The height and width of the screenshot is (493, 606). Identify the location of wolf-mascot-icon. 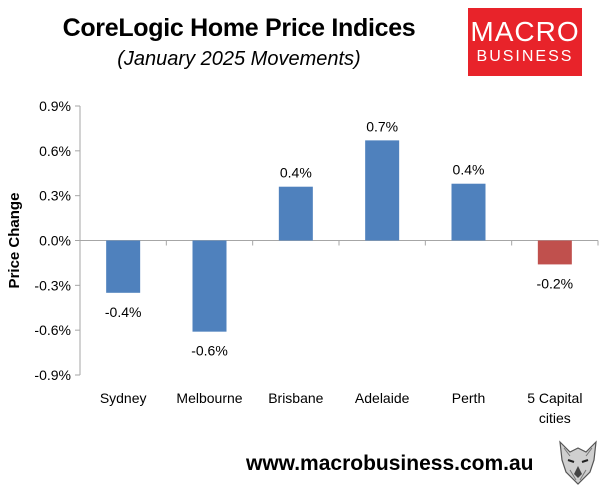
(578, 462).